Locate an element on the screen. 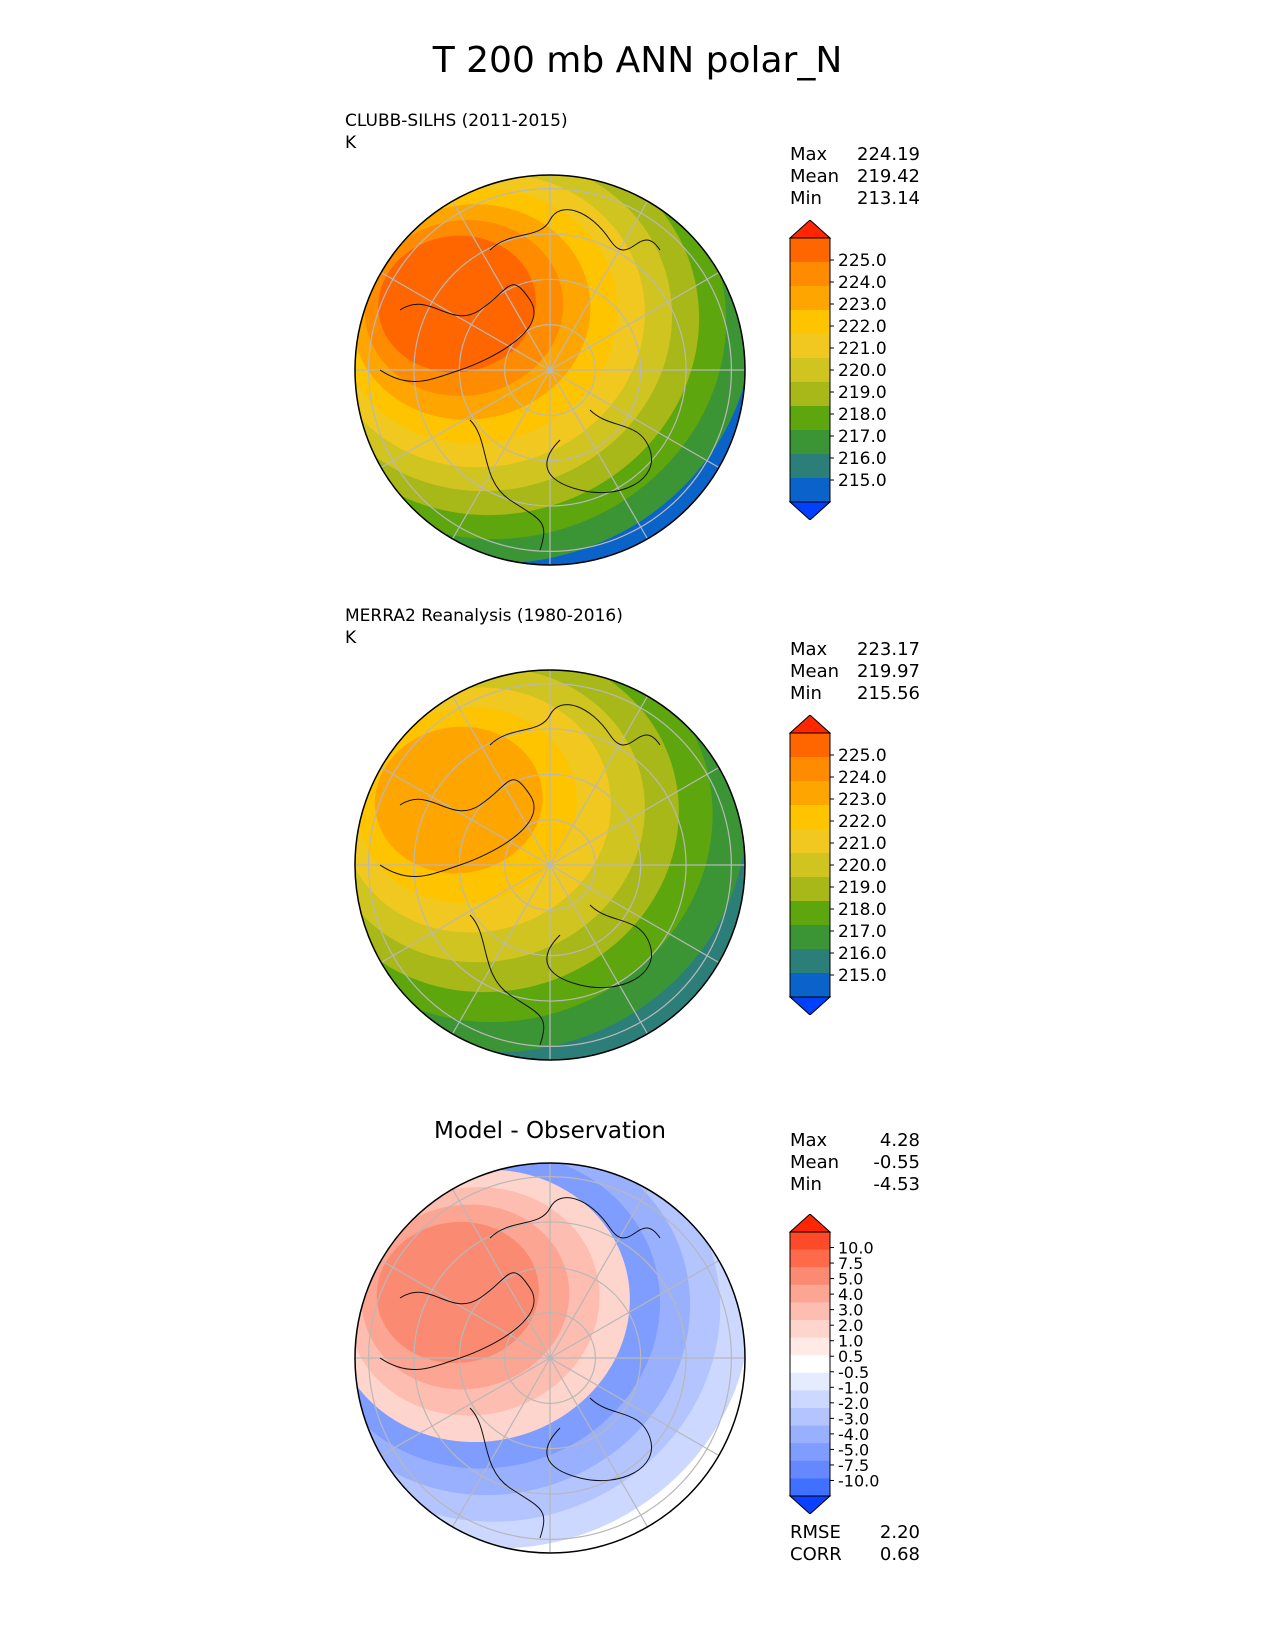  colorbar-tick-label: 5.0 is located at coordinates (850, 1279).